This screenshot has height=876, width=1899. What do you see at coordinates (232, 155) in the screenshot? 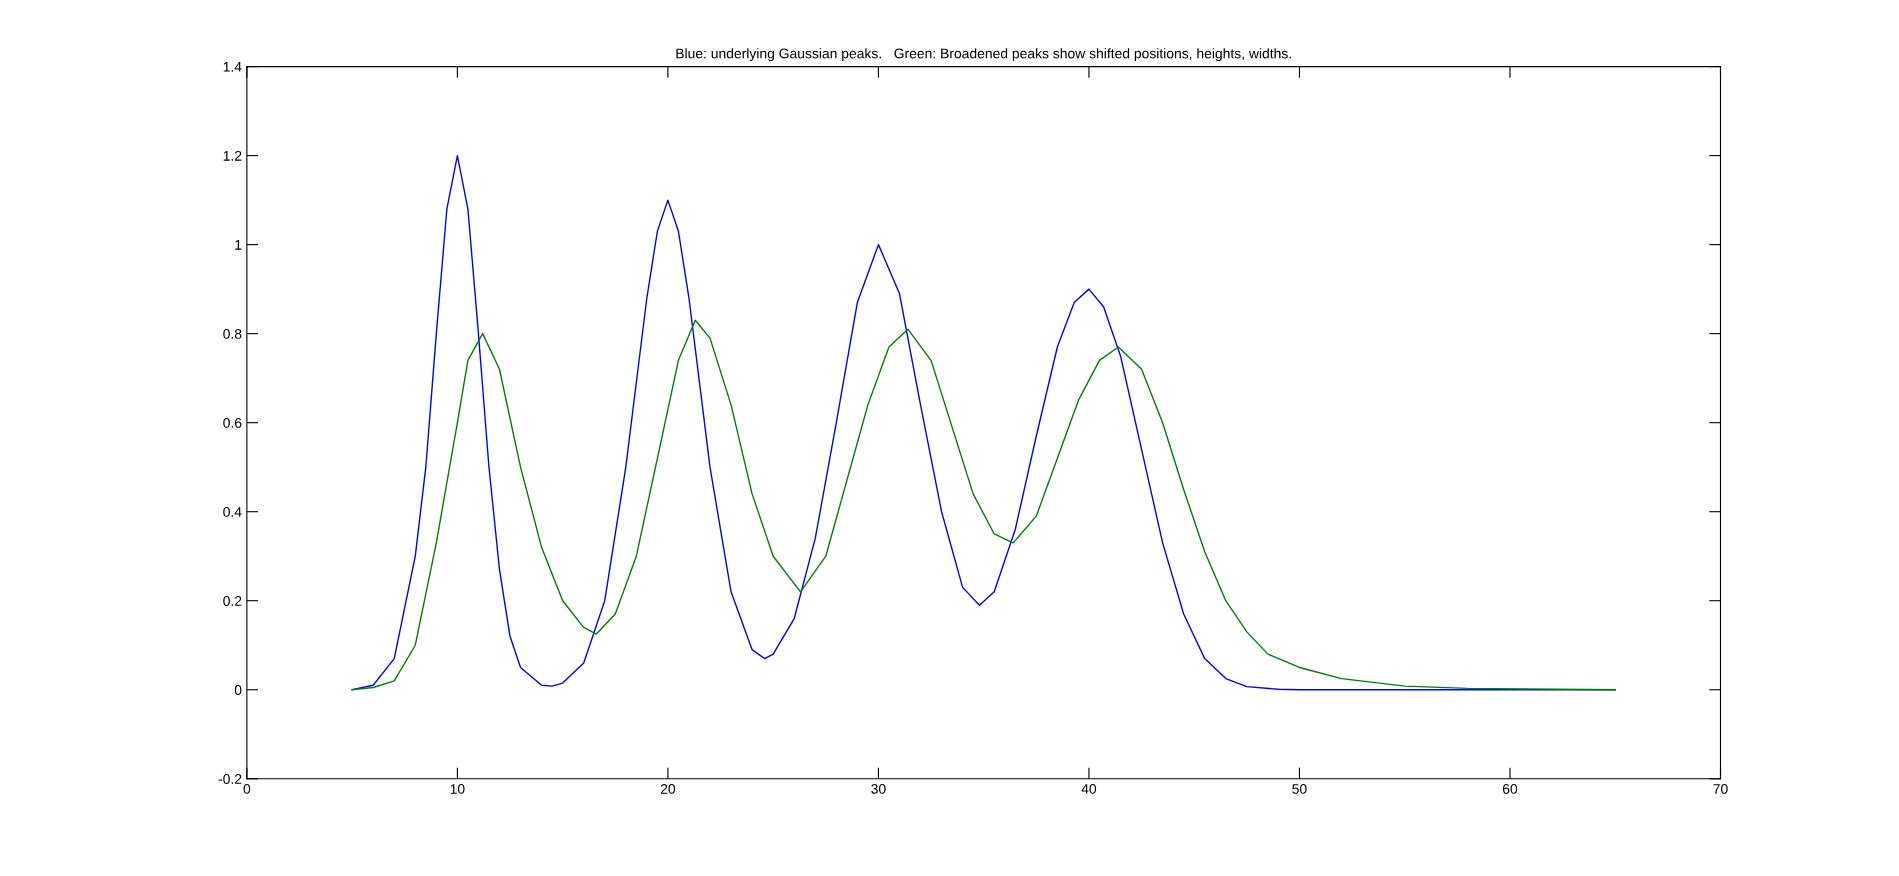
I see `y-tick-label: 1.2` at bounding box center [232, 155].